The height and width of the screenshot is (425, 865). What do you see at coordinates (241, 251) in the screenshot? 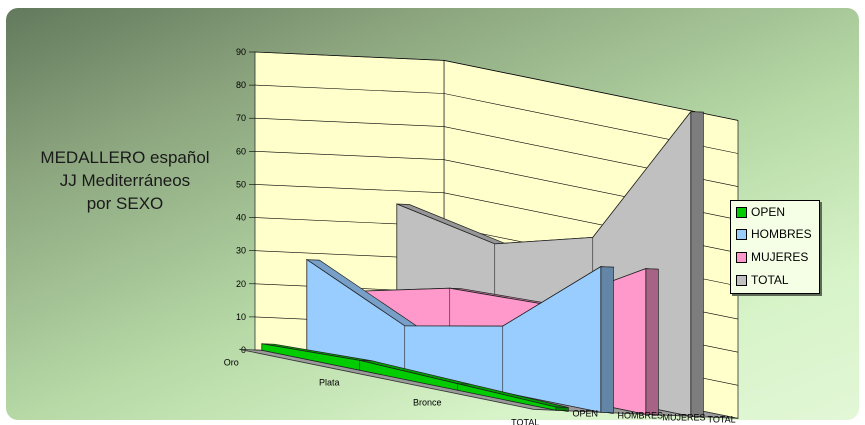
I see `y-tick-label: 30` at bounding box center [241, 251].